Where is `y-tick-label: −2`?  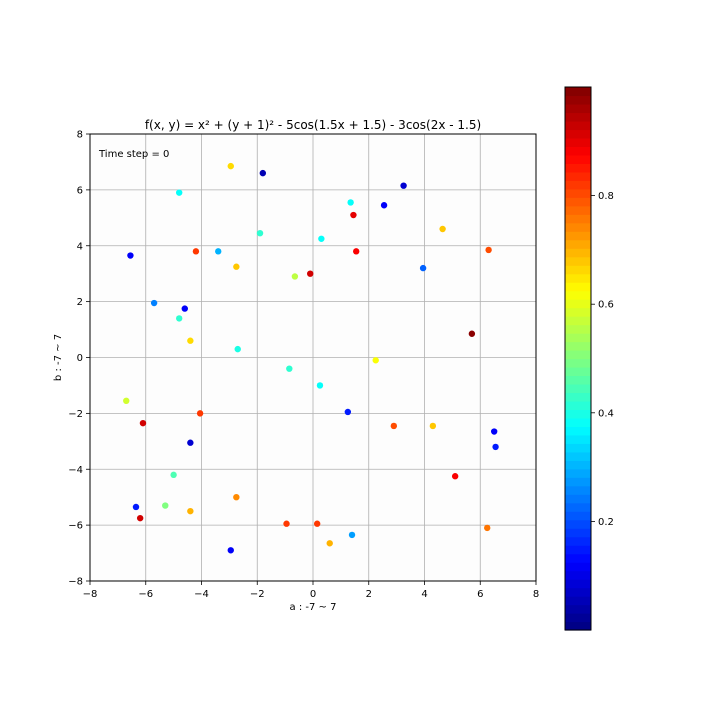 y-tick-label: −2 is located at coordinates (75, 414).